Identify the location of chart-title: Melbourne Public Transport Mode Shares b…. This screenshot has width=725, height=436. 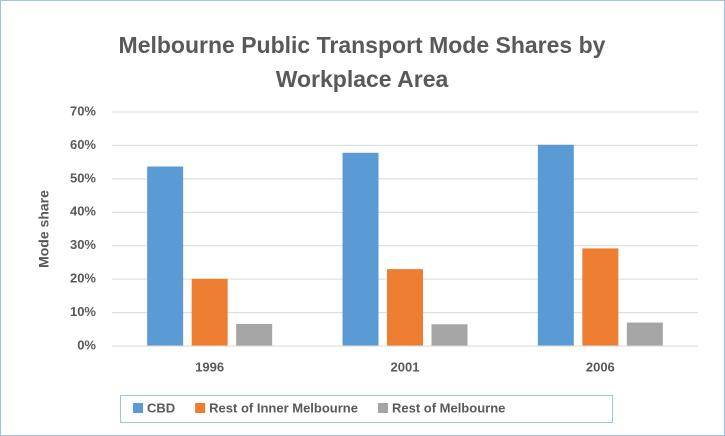
(362, 62).